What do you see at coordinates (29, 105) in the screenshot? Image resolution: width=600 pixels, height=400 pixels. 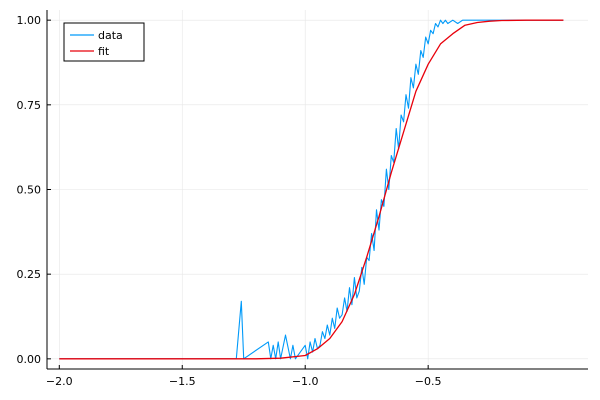 I see `y-tick-label-3: 0.75` at bounding box center [29, 105].